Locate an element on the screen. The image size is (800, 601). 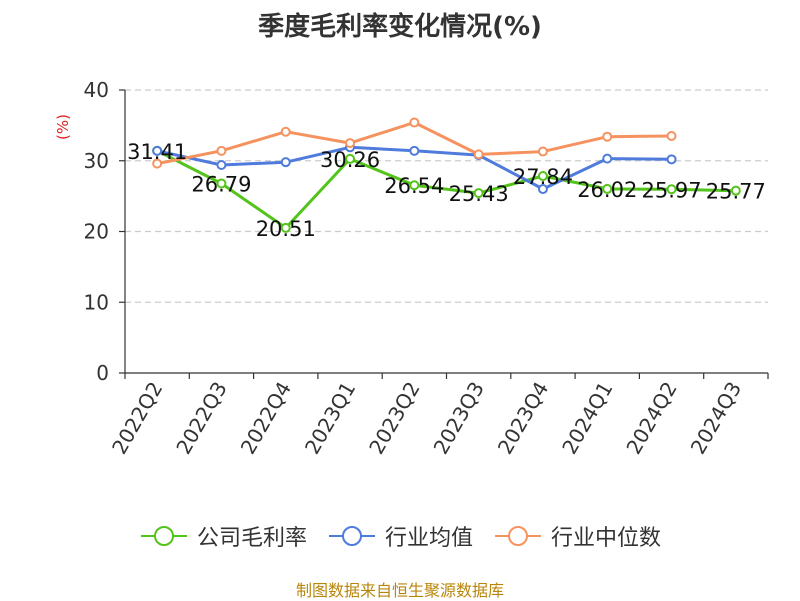
legend-item: 行业均值 is located at coordinates (400, 536).